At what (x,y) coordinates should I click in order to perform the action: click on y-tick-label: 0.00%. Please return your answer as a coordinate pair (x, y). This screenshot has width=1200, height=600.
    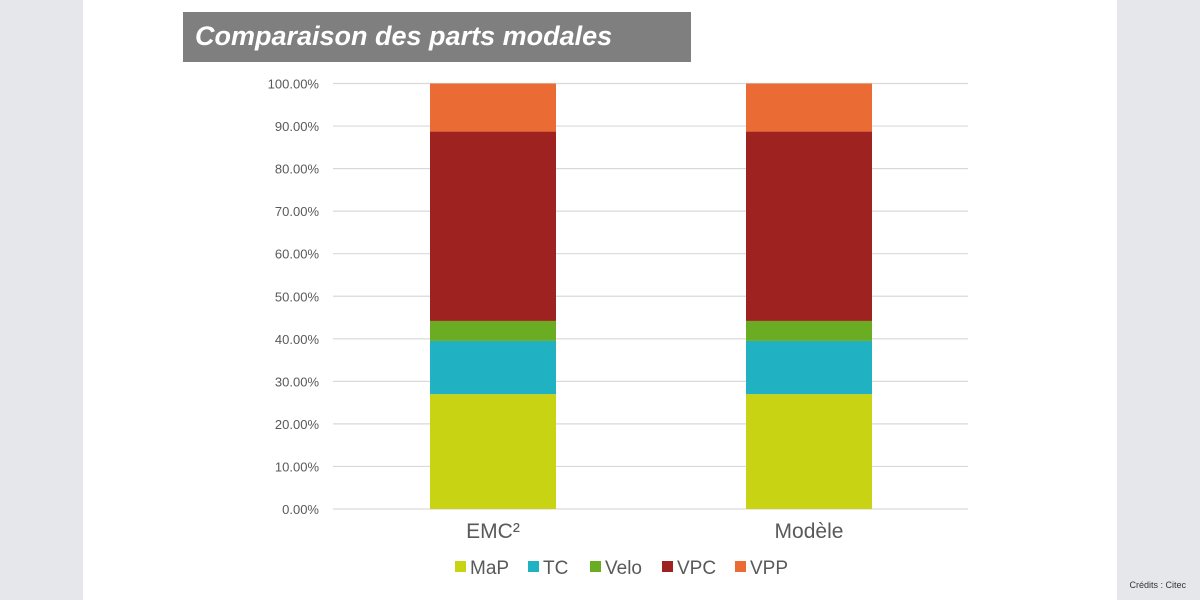
    Looking at the image, I should click on (300, 509).